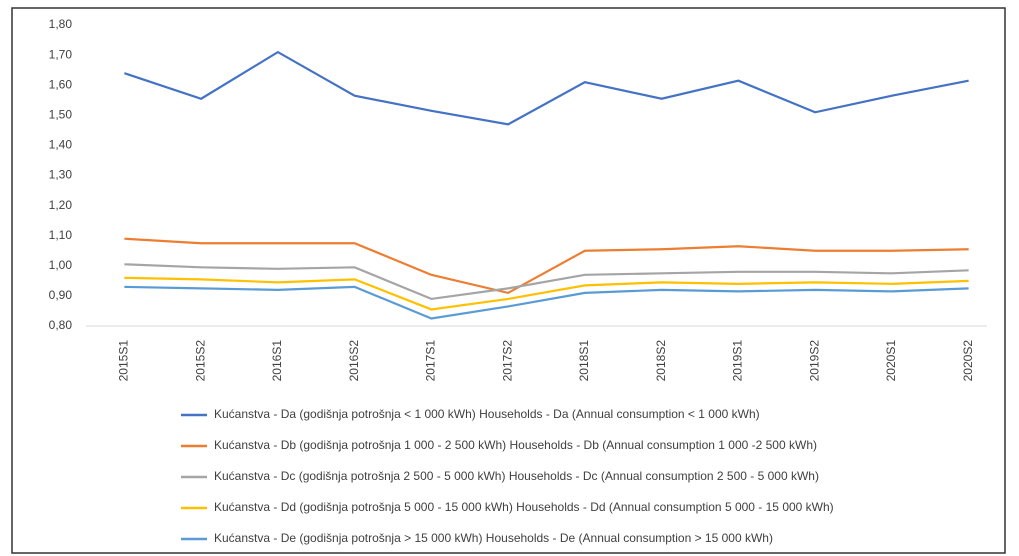 The height and width of the screenshot is (556, 1019). I want to click on x-tick-label: 2017S2, so click(507, 361).